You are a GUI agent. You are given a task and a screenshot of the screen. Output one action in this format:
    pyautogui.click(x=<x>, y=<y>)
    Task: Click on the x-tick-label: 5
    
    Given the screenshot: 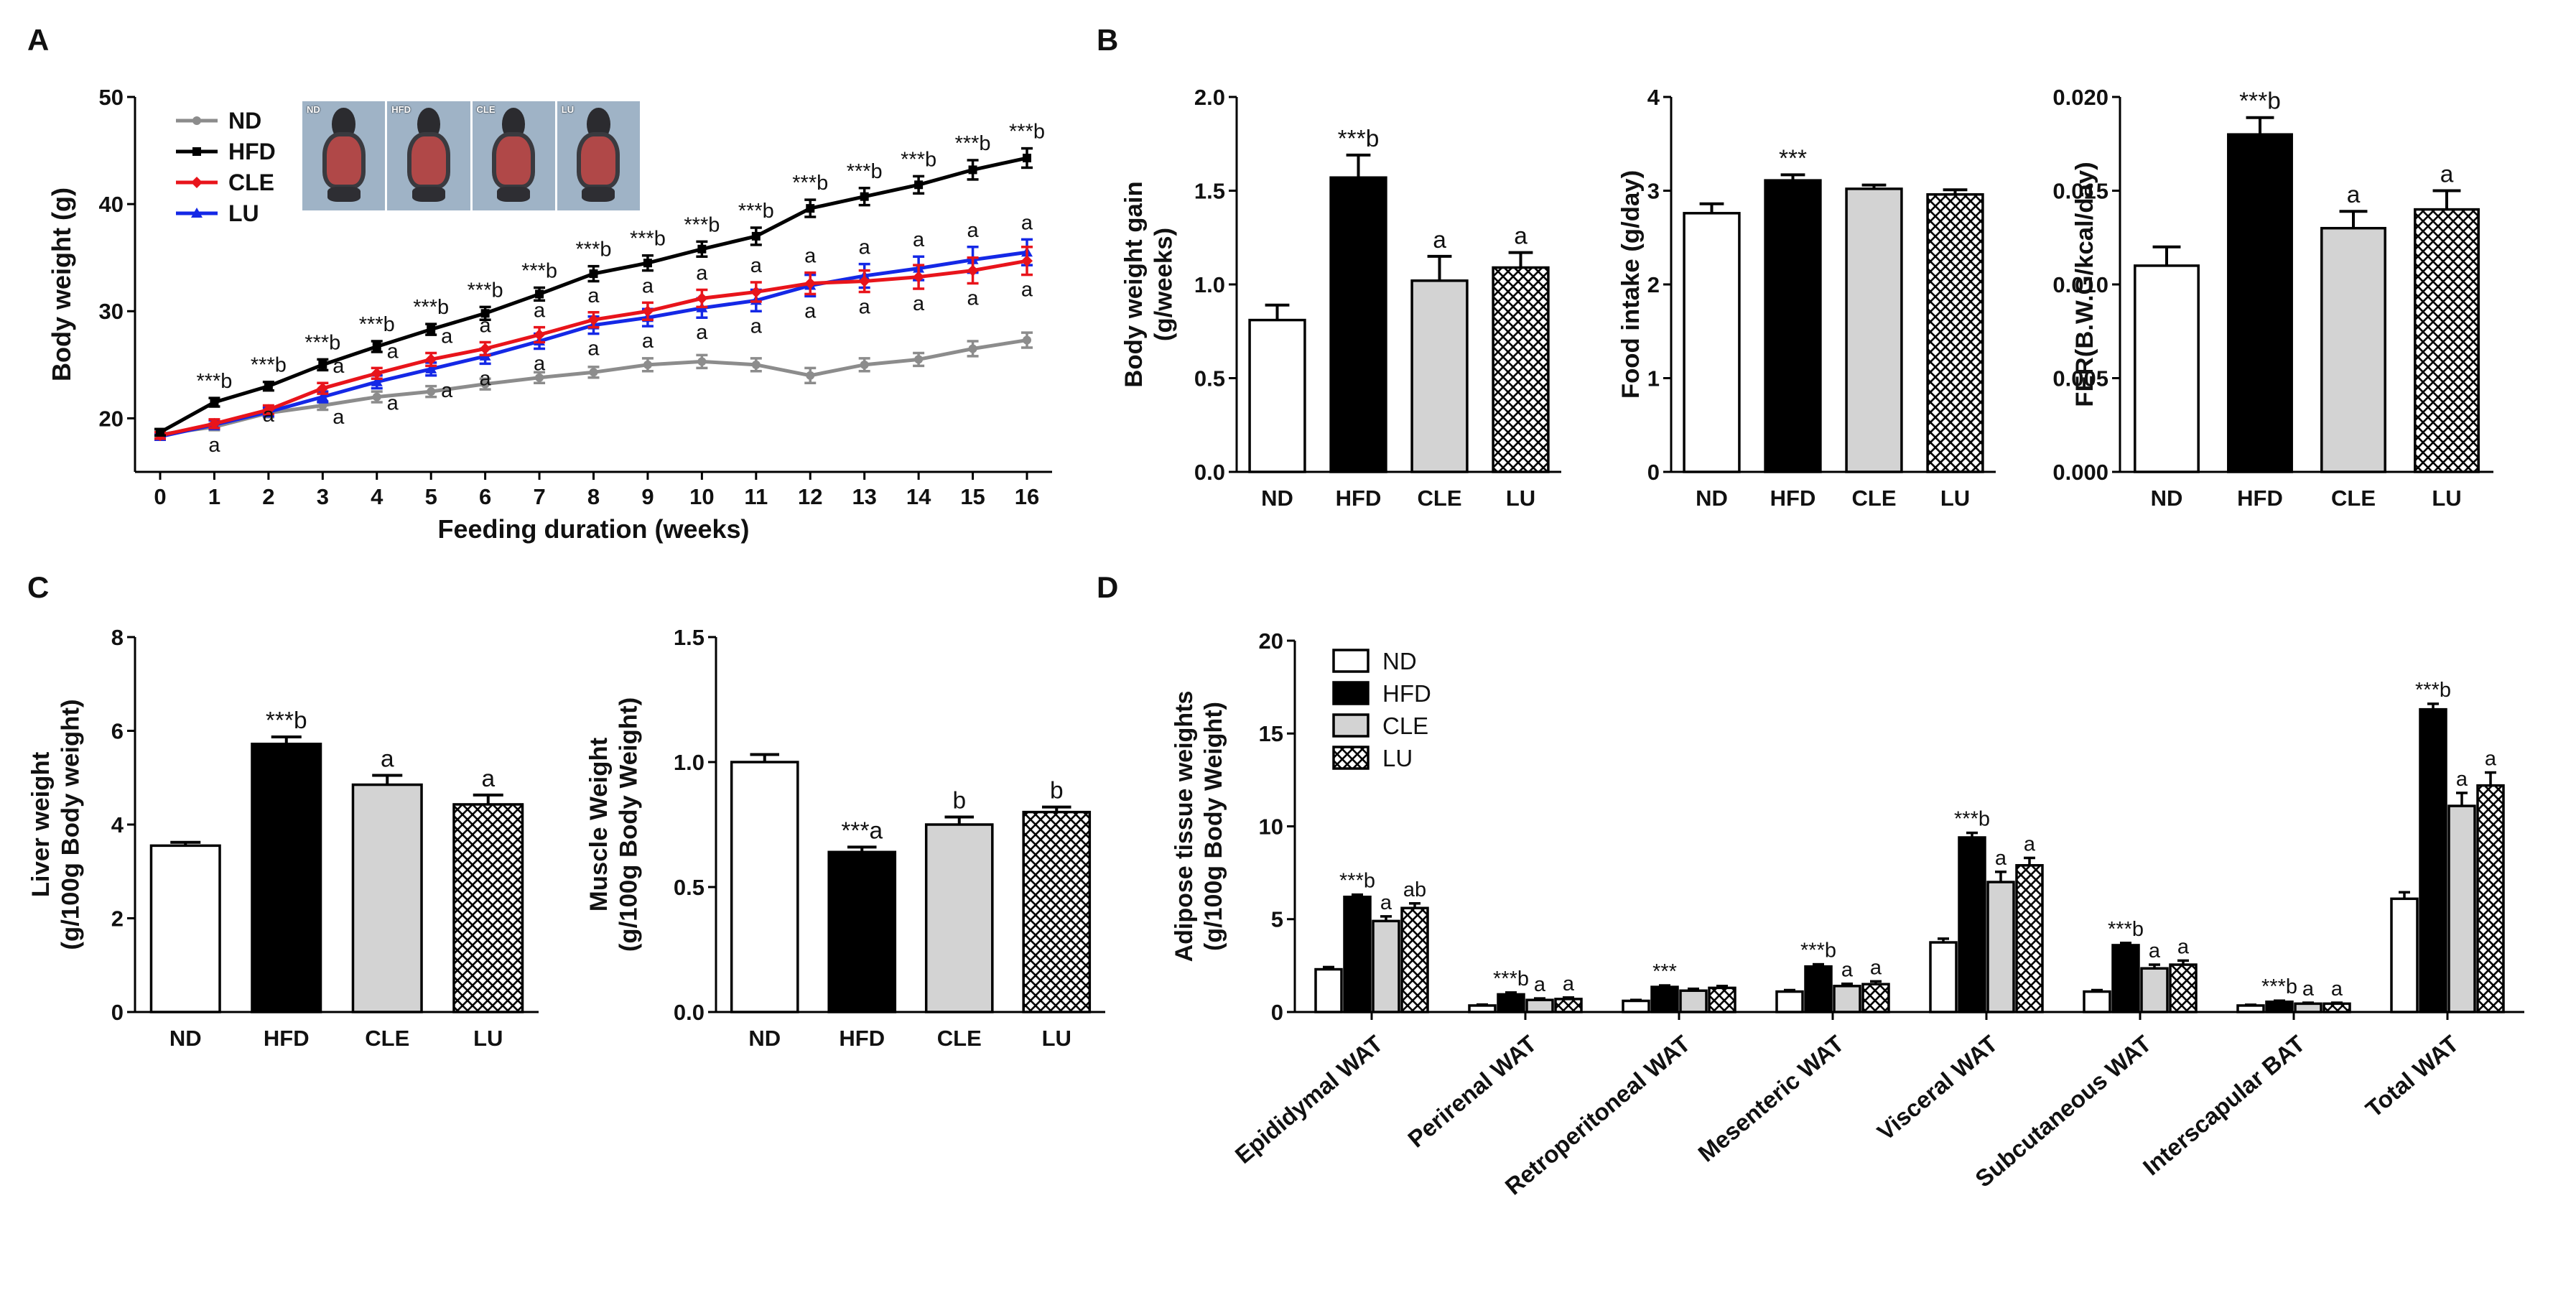 What is the action you would take?
    pyautogui.click(x=431, y=496)
    